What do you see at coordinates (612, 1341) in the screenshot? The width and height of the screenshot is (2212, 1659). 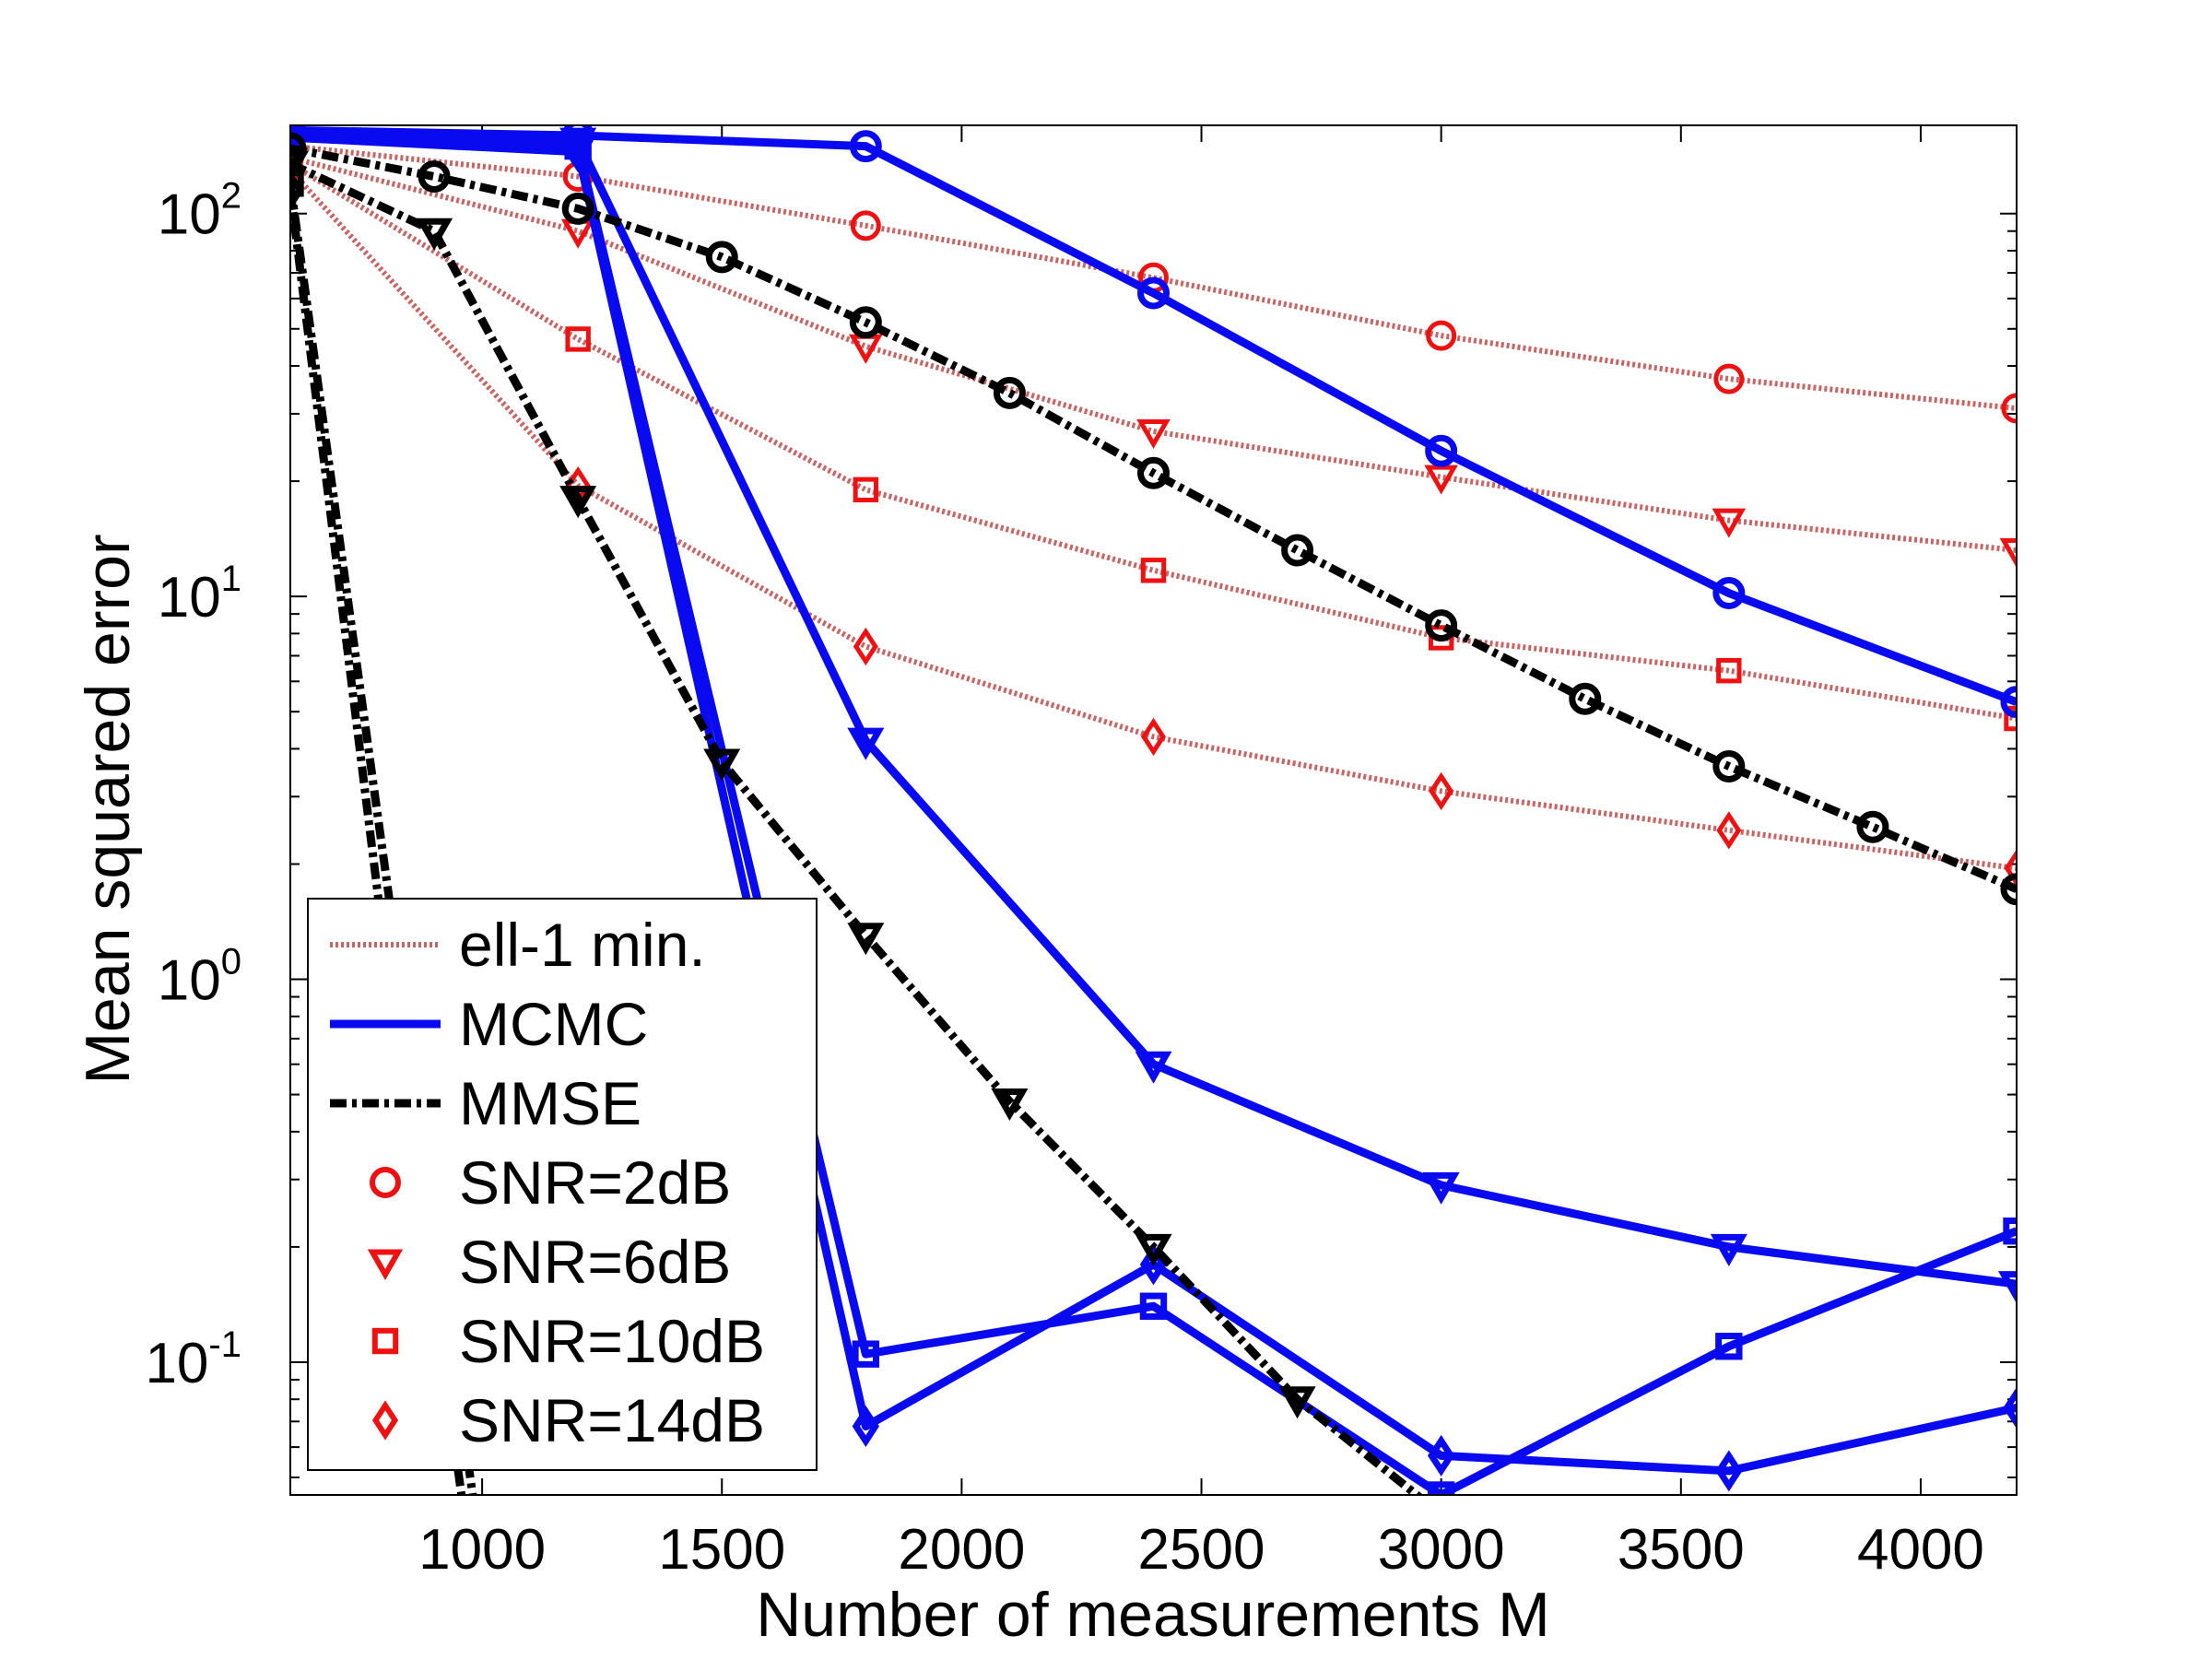 I see `legend-label-snr-10db: SNR=10dB` at bounding box center [612, 1341].